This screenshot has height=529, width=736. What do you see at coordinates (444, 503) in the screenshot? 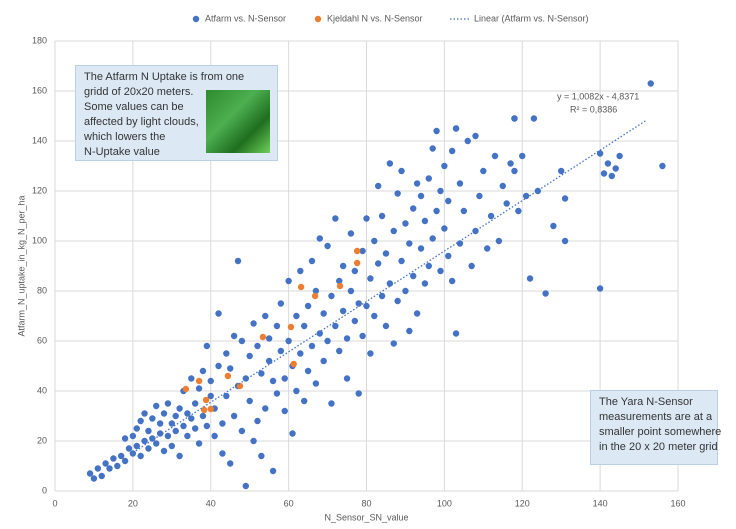
I see `x-tick-label: 100` at bounding box center [444, 503].